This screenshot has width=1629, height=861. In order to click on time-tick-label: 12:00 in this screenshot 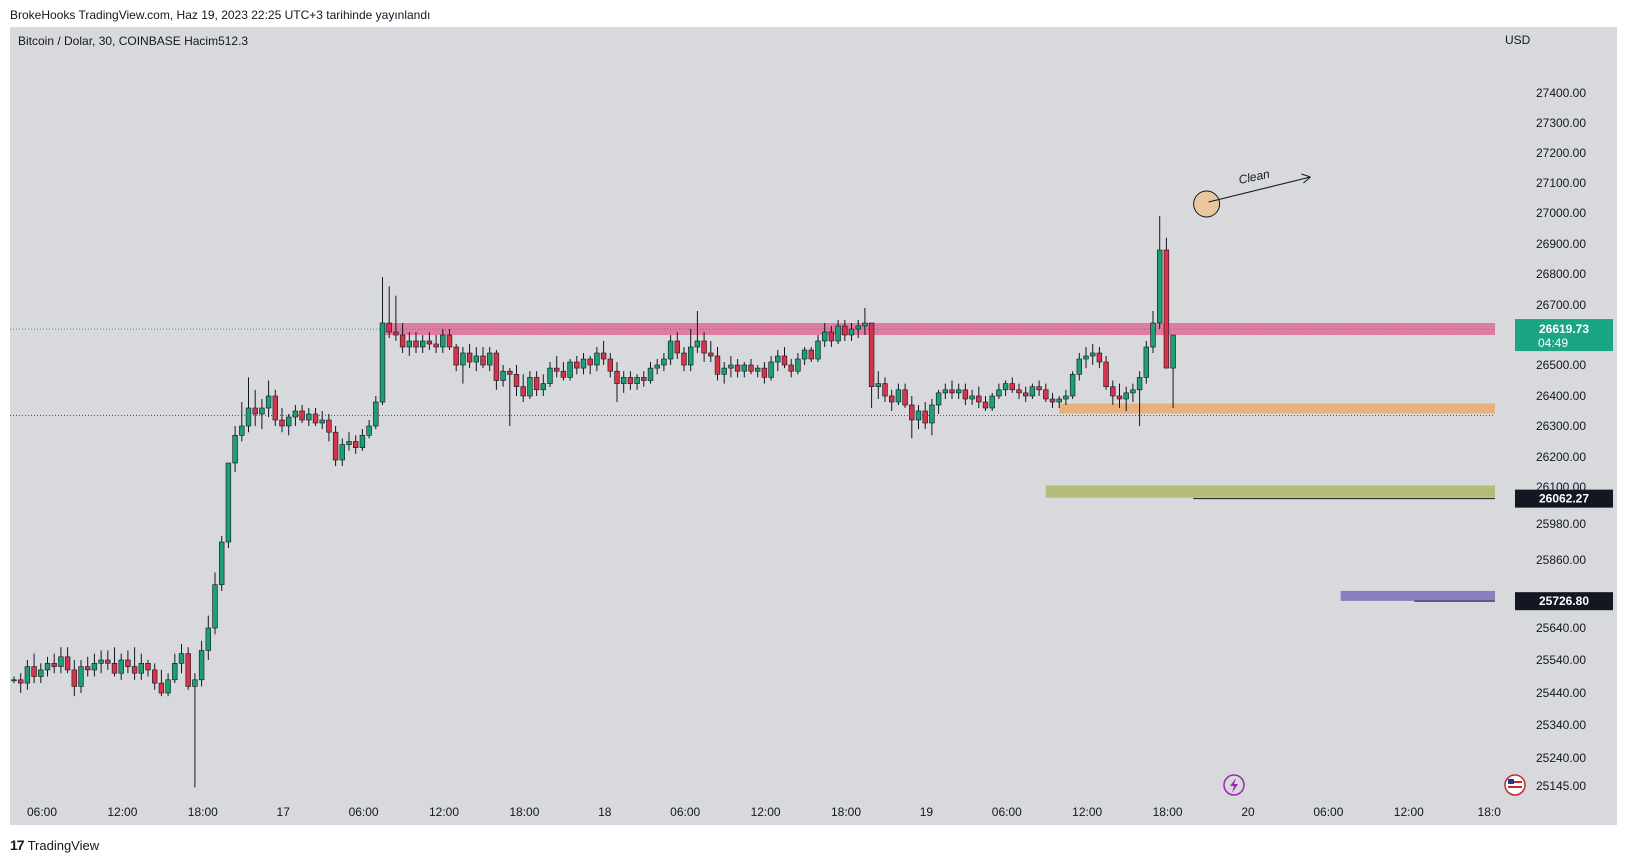, I will do `click(766, 812)`.